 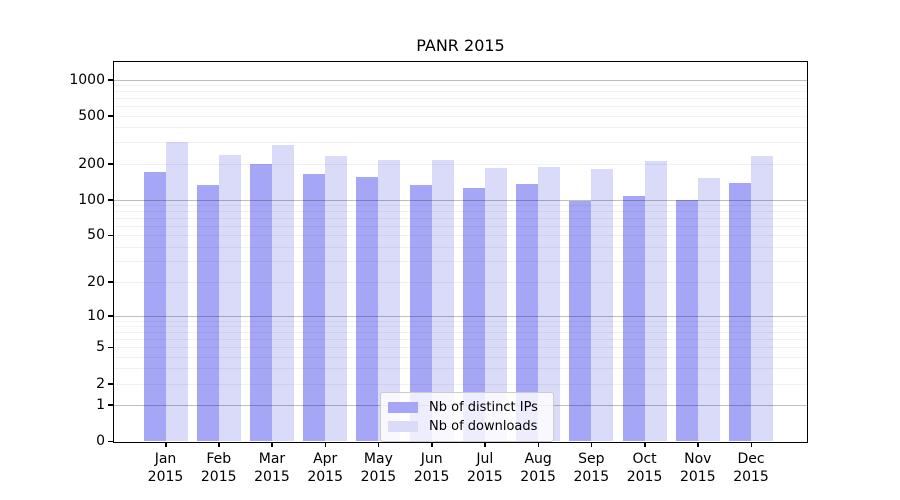 I want to click on y-tick-label-500: 500, so click(x=91, y=115).